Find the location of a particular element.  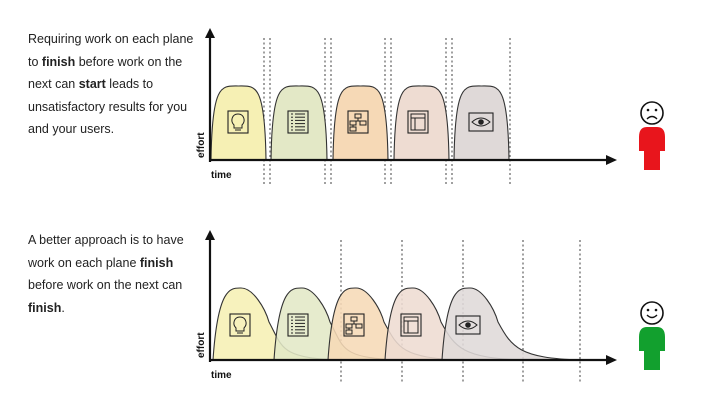

top-caption-part: start is located at coordinates (92, 84).